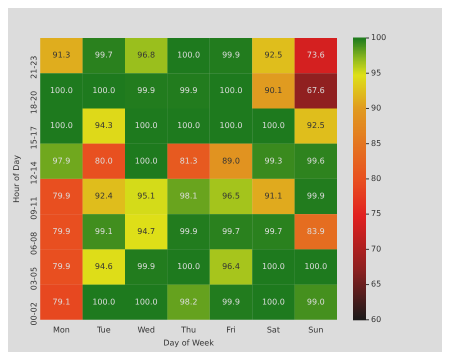  I want to click on color-bar-label: 65, so click(376, 284).